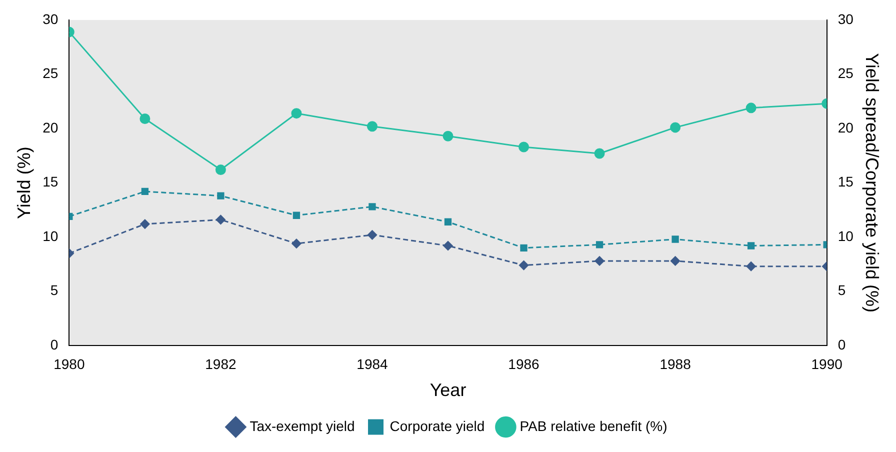  What do you see at coordinates (594, 426) in the screenshot?
I see `legend-label: PAB relative benefit (%)` at bounding box center [594, 426].